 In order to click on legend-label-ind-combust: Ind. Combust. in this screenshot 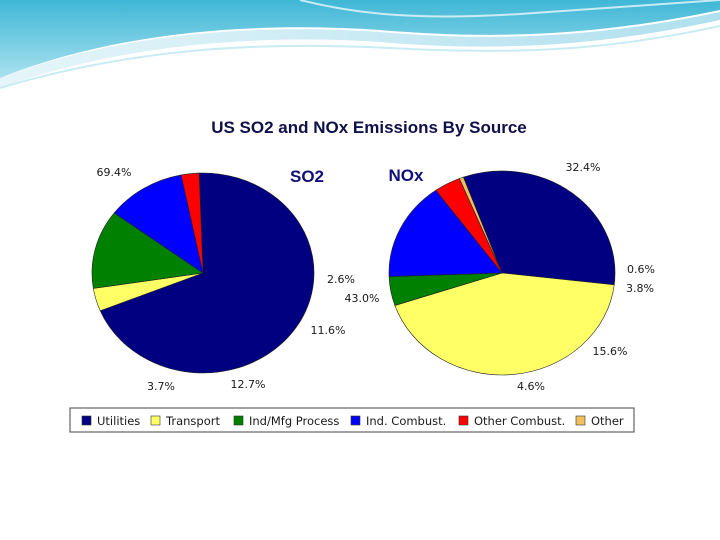, I will do `click(406, 421)`.